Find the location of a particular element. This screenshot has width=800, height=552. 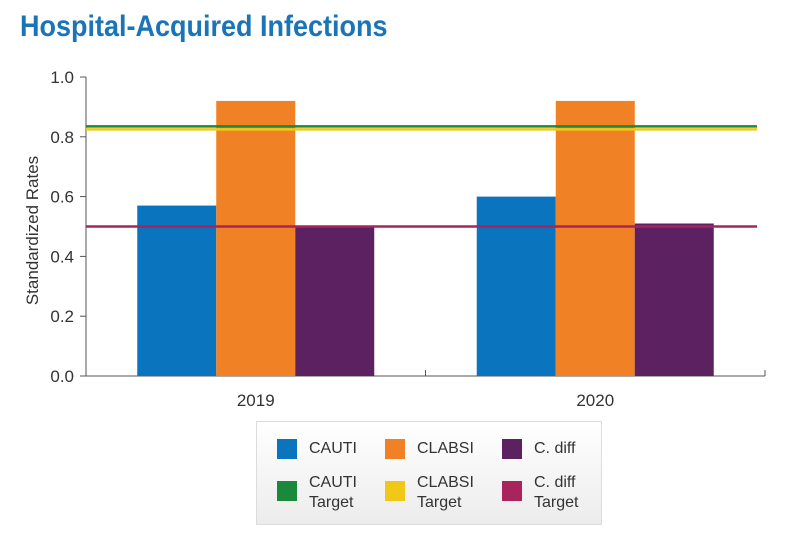

legend-label-cauti: CAUTI is located at coordinates (333, 448).